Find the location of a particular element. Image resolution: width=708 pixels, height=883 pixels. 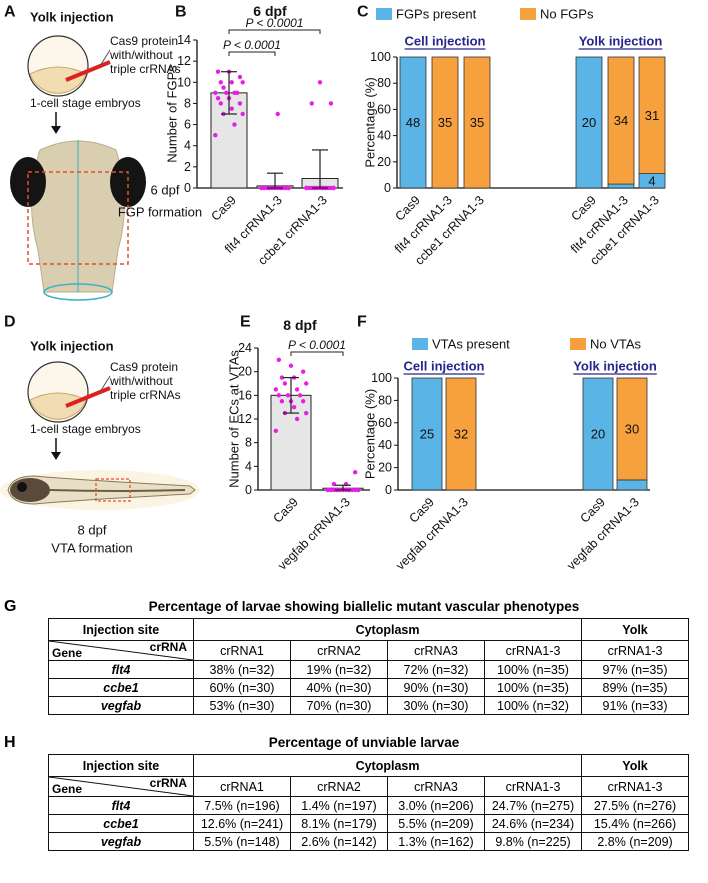

data-cell: 90% (n=30) is located at coordinates (436, 687).